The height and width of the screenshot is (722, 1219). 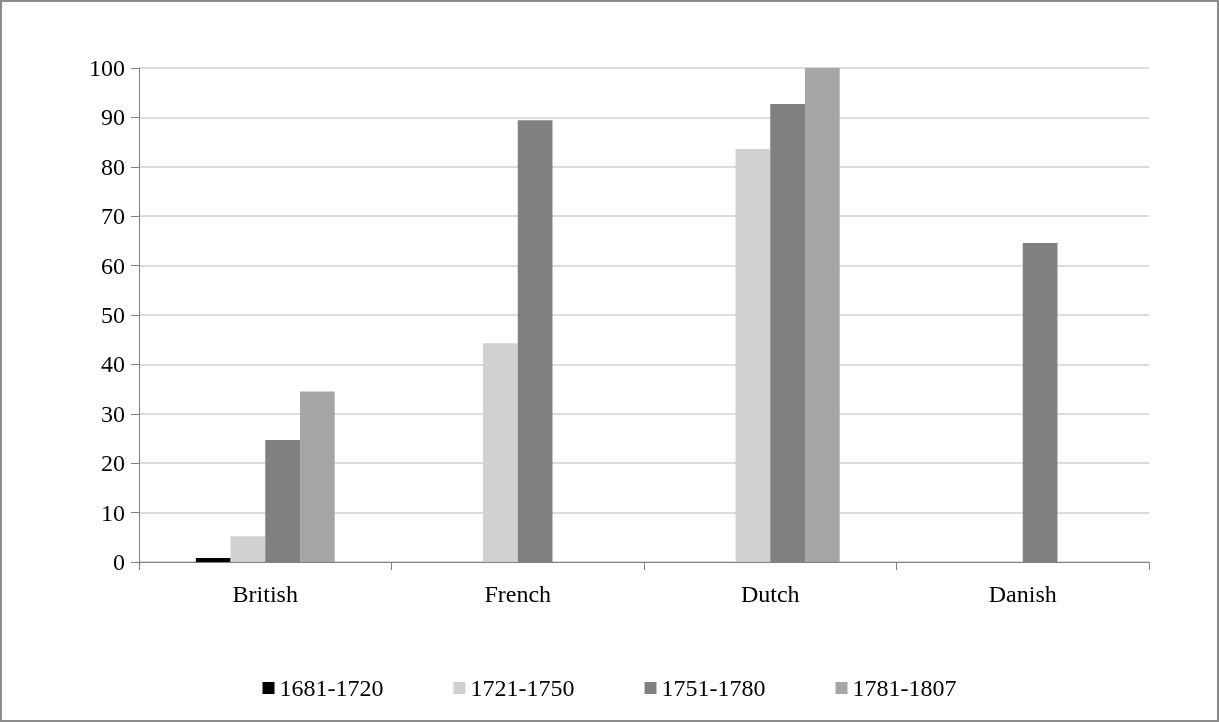 What do you see at coordinates (770, 594) in the screenshot?
I see `x-tick-label: Dutch` at bounding box center [770, 594].